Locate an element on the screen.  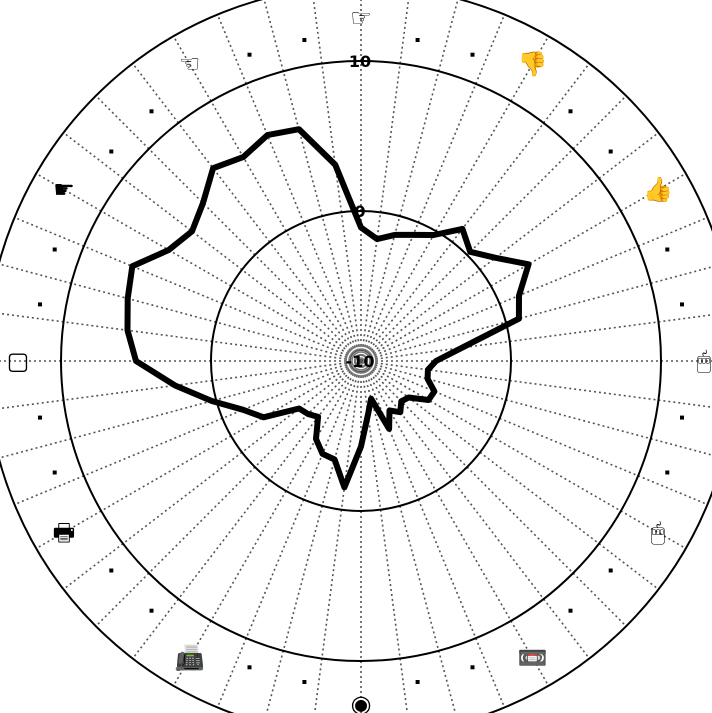
target-circle-icon: ◉ is located at coordinates (361, 701).